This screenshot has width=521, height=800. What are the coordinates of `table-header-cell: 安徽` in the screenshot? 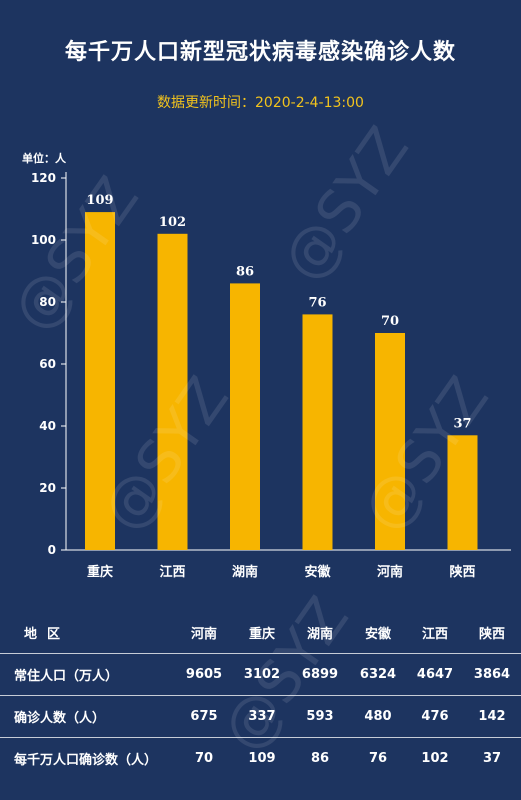 It's located at (377, 634).